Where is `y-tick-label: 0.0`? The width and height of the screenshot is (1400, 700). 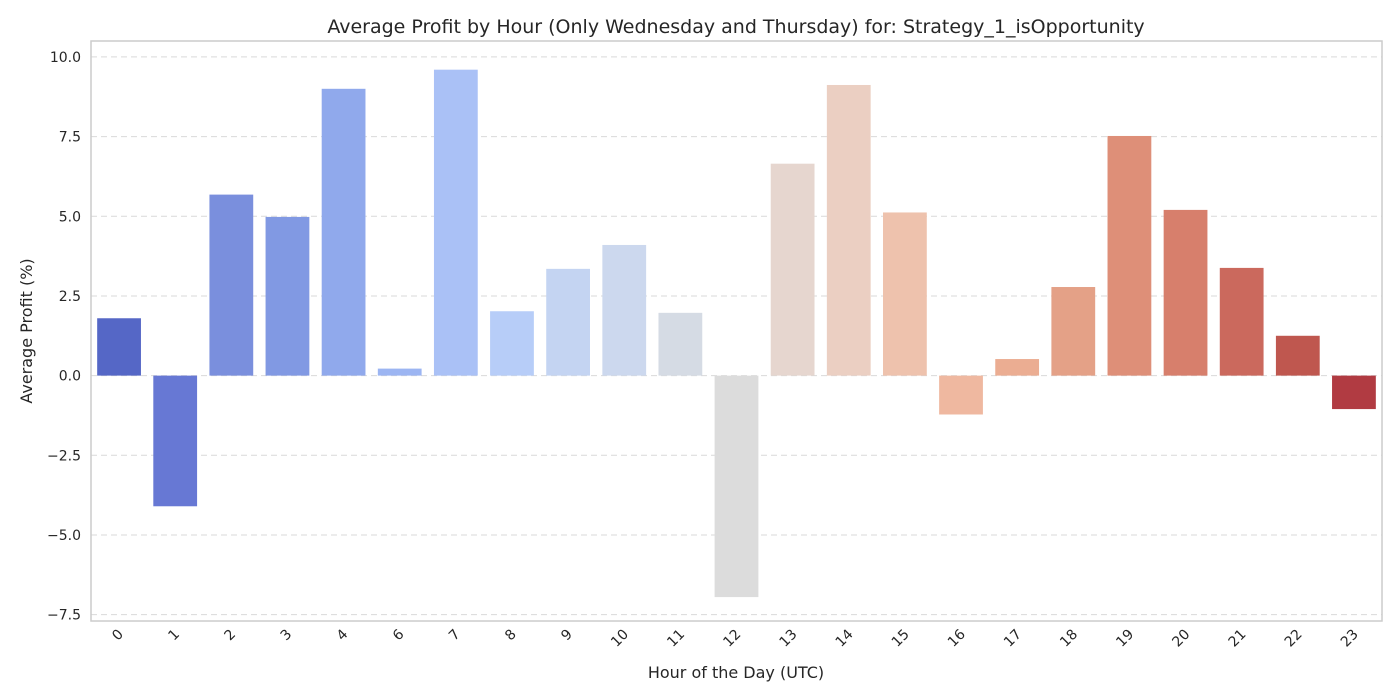 y-tick-label: 0.0 is located at coordinates (70, 377).